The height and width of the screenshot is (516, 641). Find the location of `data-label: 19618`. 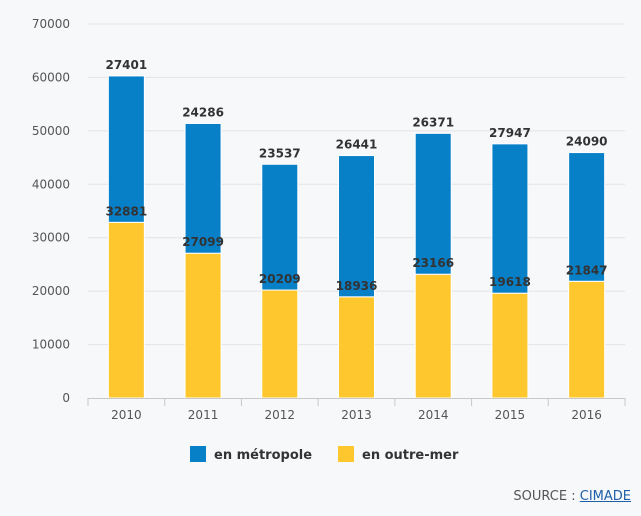

data-label: 19618 is located at coordinates (510, 282).